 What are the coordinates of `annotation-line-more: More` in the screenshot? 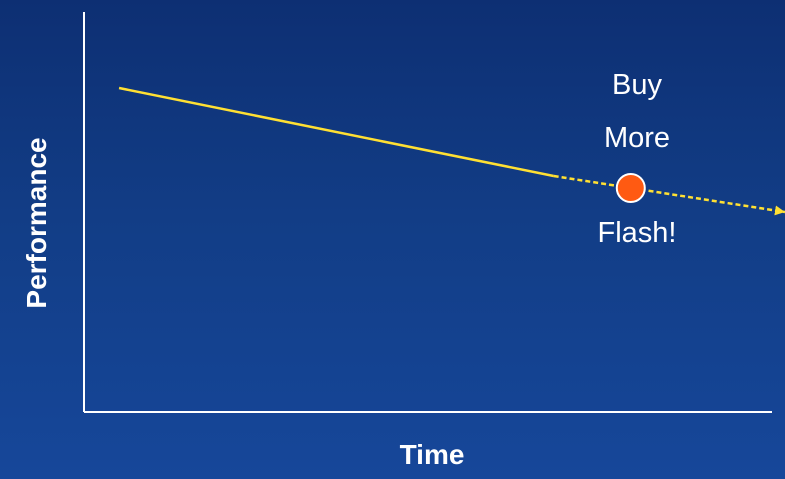 It's located at (637, 138).